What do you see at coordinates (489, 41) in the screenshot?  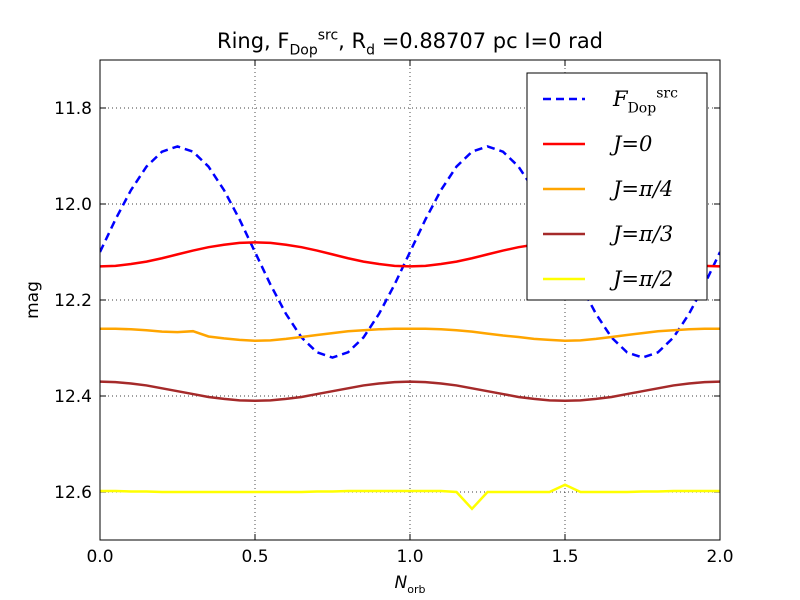 I see `text-run: =0.88707 pc I=0 rad` at bounding box center [489, 41].